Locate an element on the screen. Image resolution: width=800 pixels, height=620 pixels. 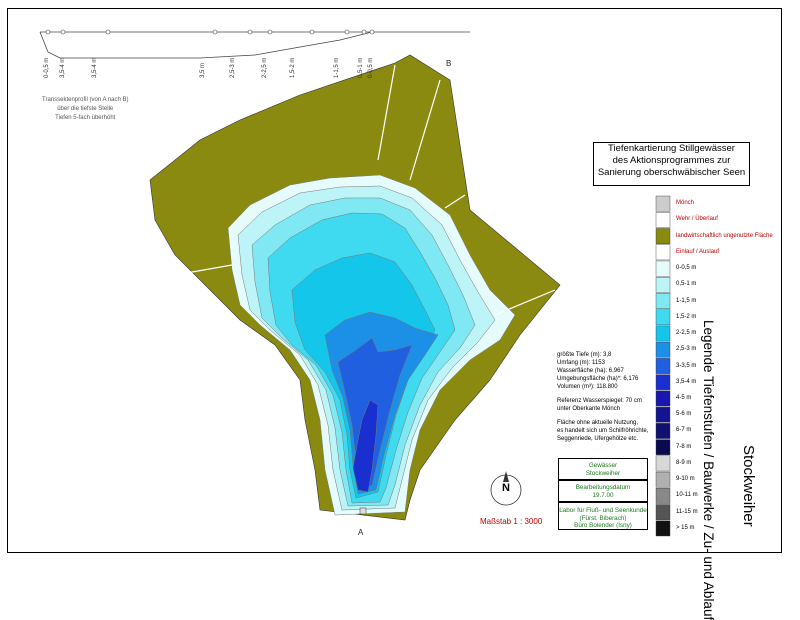
legend-label: 2,5-3 m is located at coordinates (686, 349).